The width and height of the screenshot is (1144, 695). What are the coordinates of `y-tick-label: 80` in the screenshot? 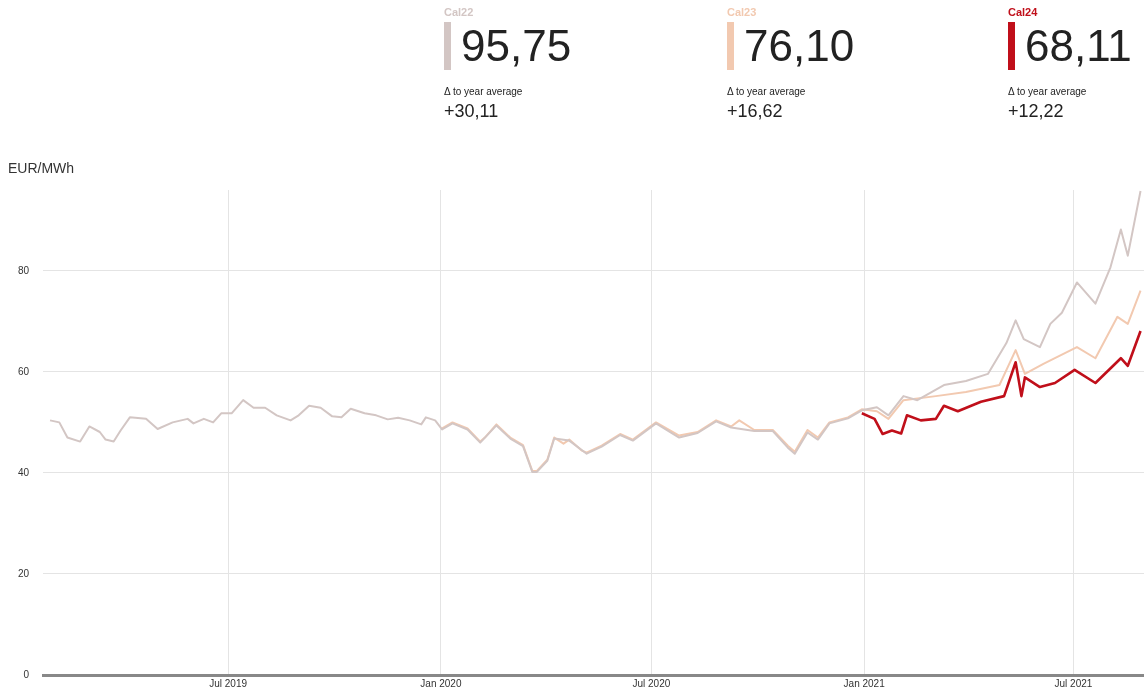 It's located at (24, 270).